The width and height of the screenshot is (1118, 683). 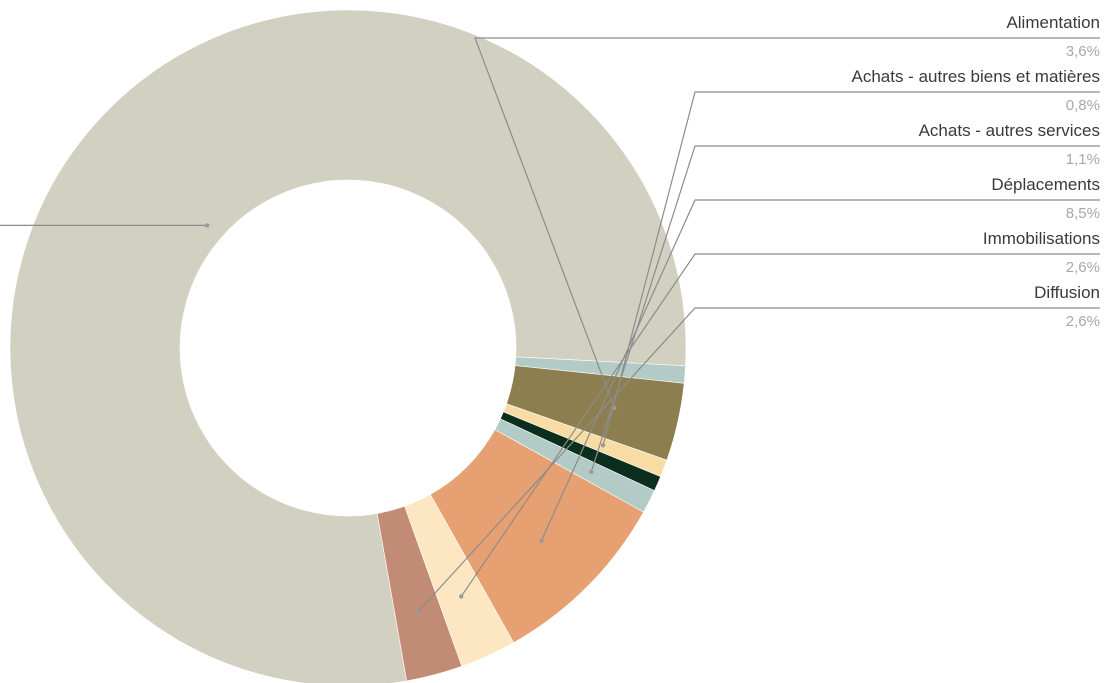 I want to click on slice-value-5: 1,1%, so click(x=1083, y=159).